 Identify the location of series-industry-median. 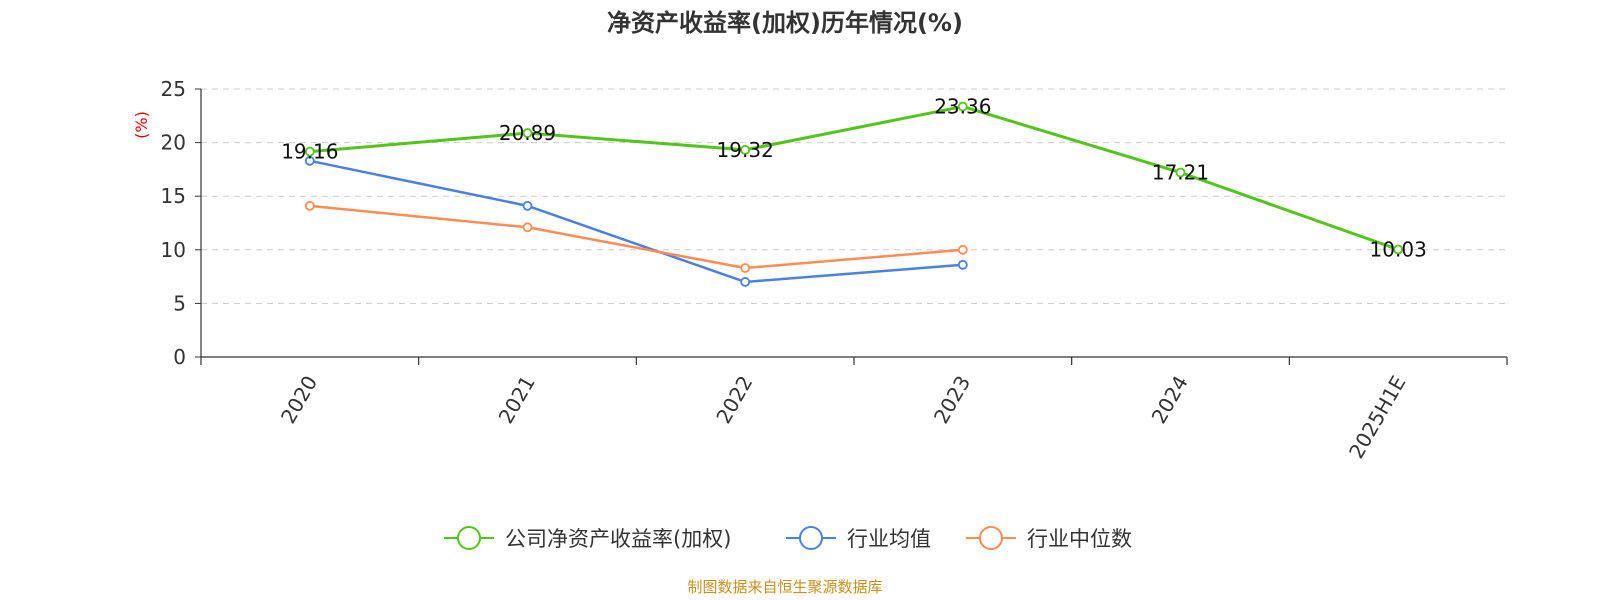
(636, 236).